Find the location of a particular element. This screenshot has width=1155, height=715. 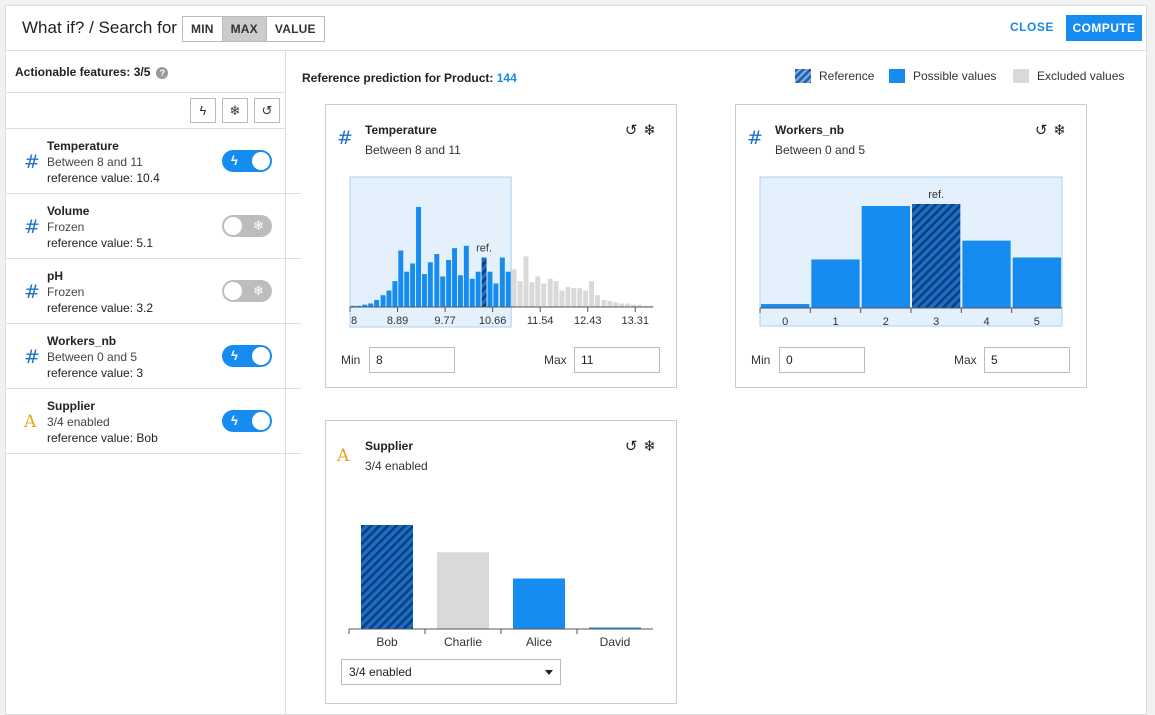

max-input: 5 is located at coordinates (1027, 360).